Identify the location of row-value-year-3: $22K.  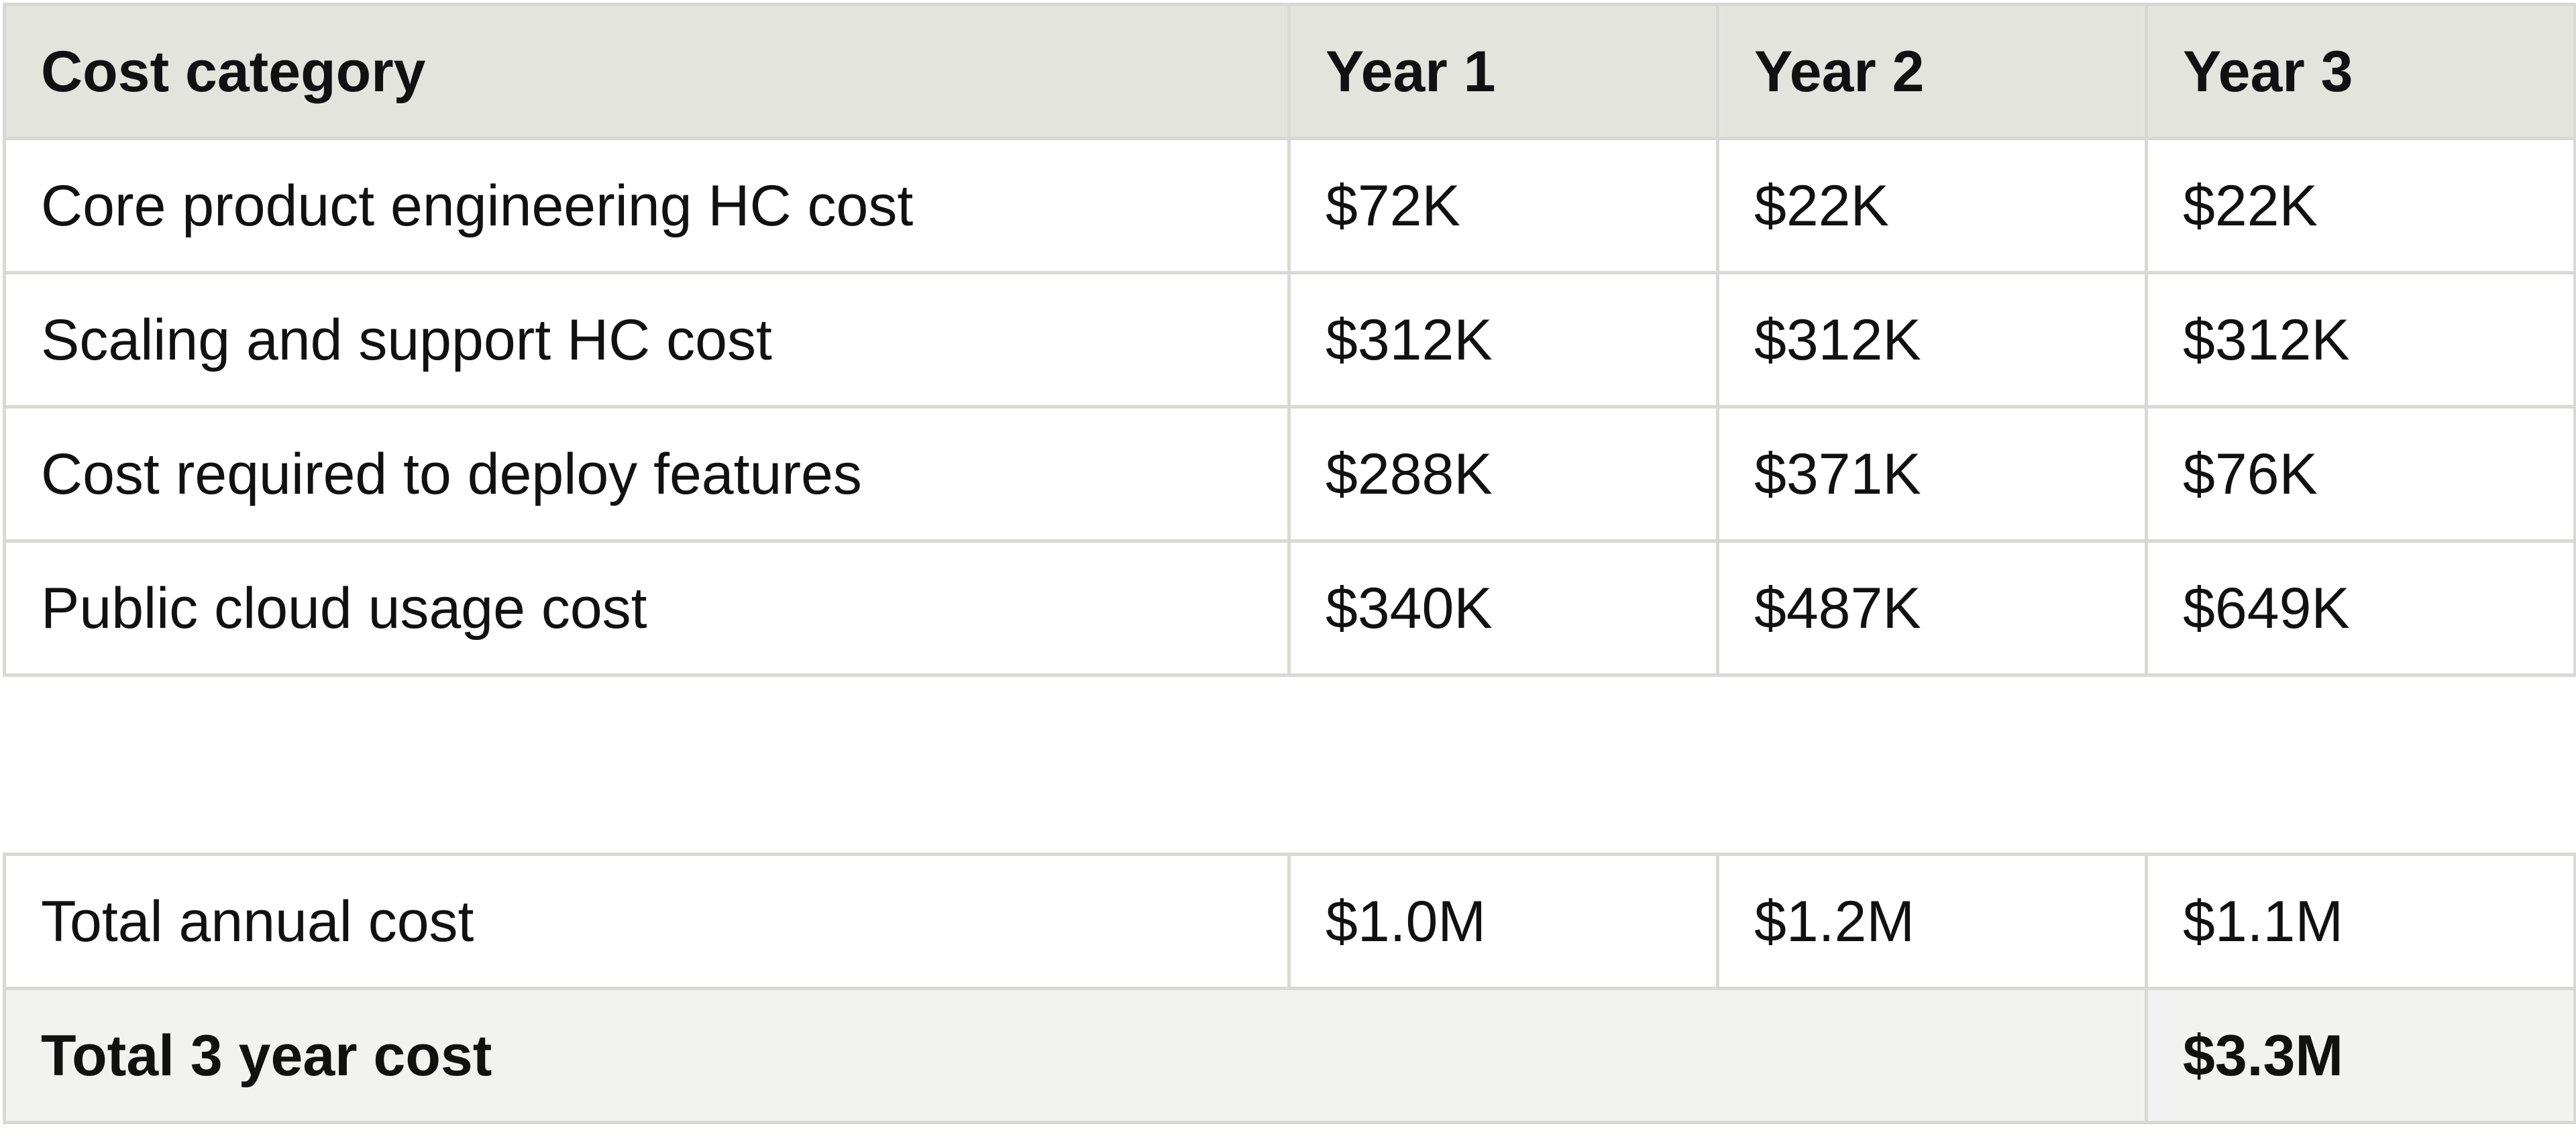
(2360, 205).